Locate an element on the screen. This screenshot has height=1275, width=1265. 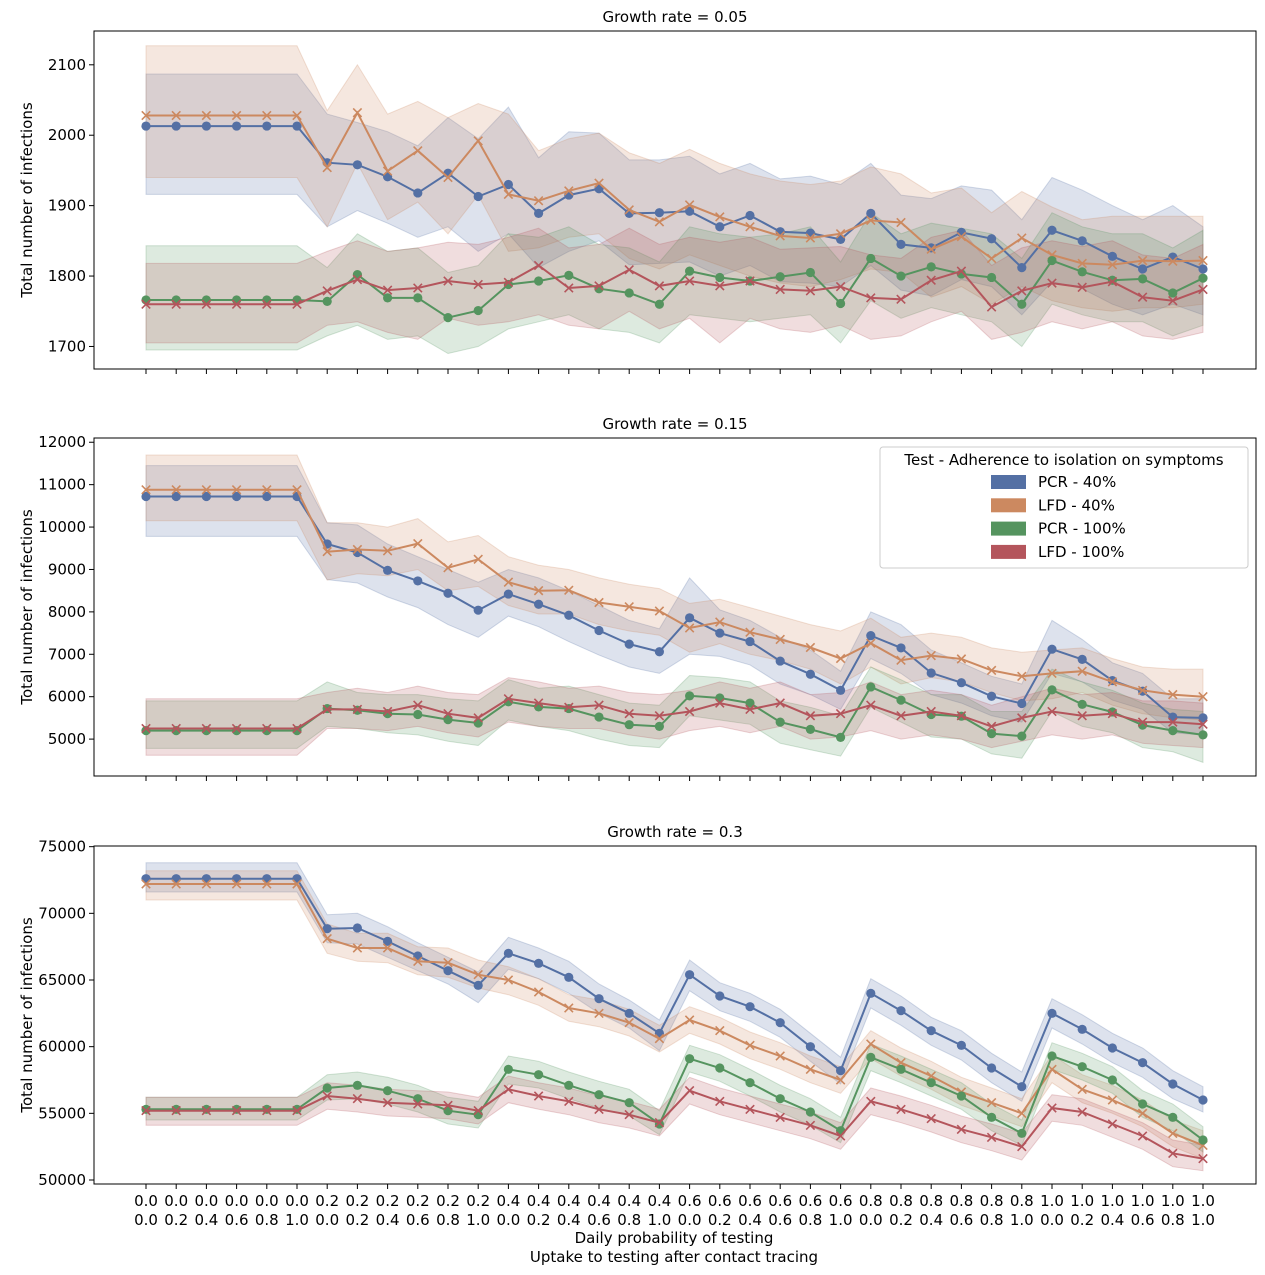
y-tick-label: 50000 is located at coordinates (62, 1180).